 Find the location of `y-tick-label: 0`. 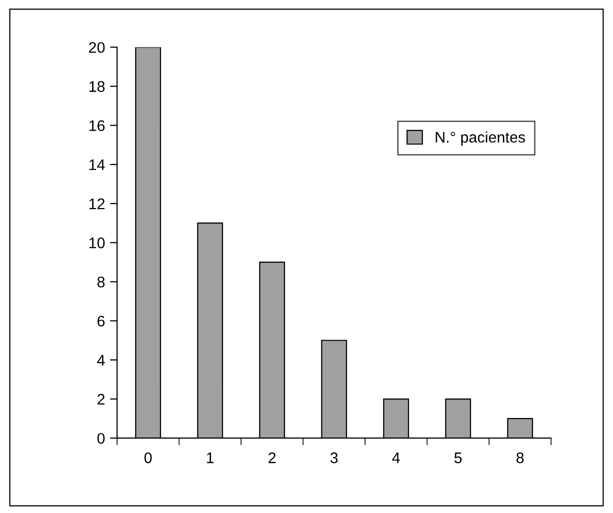

y-tick-label: 0 is located at coordinates (101, 438).